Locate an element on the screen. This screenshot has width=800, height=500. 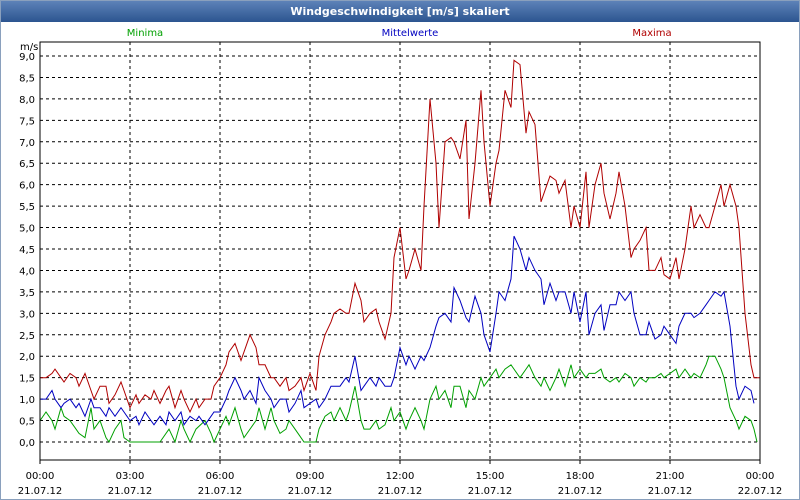
y-tick-label: 2,0 is located at coordinates (27, 357).